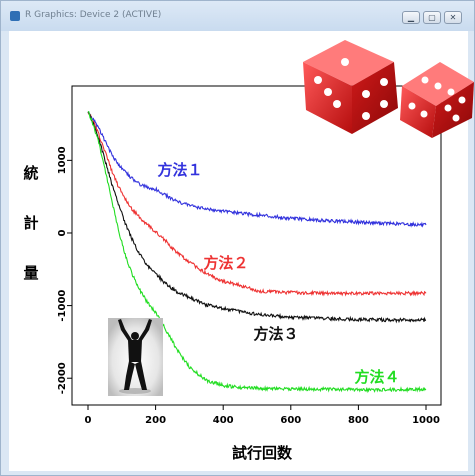 The image size is (475, 476). I want to click on window-title: R Graphics: Device 2 (ACTIVE), so click(93, 15).